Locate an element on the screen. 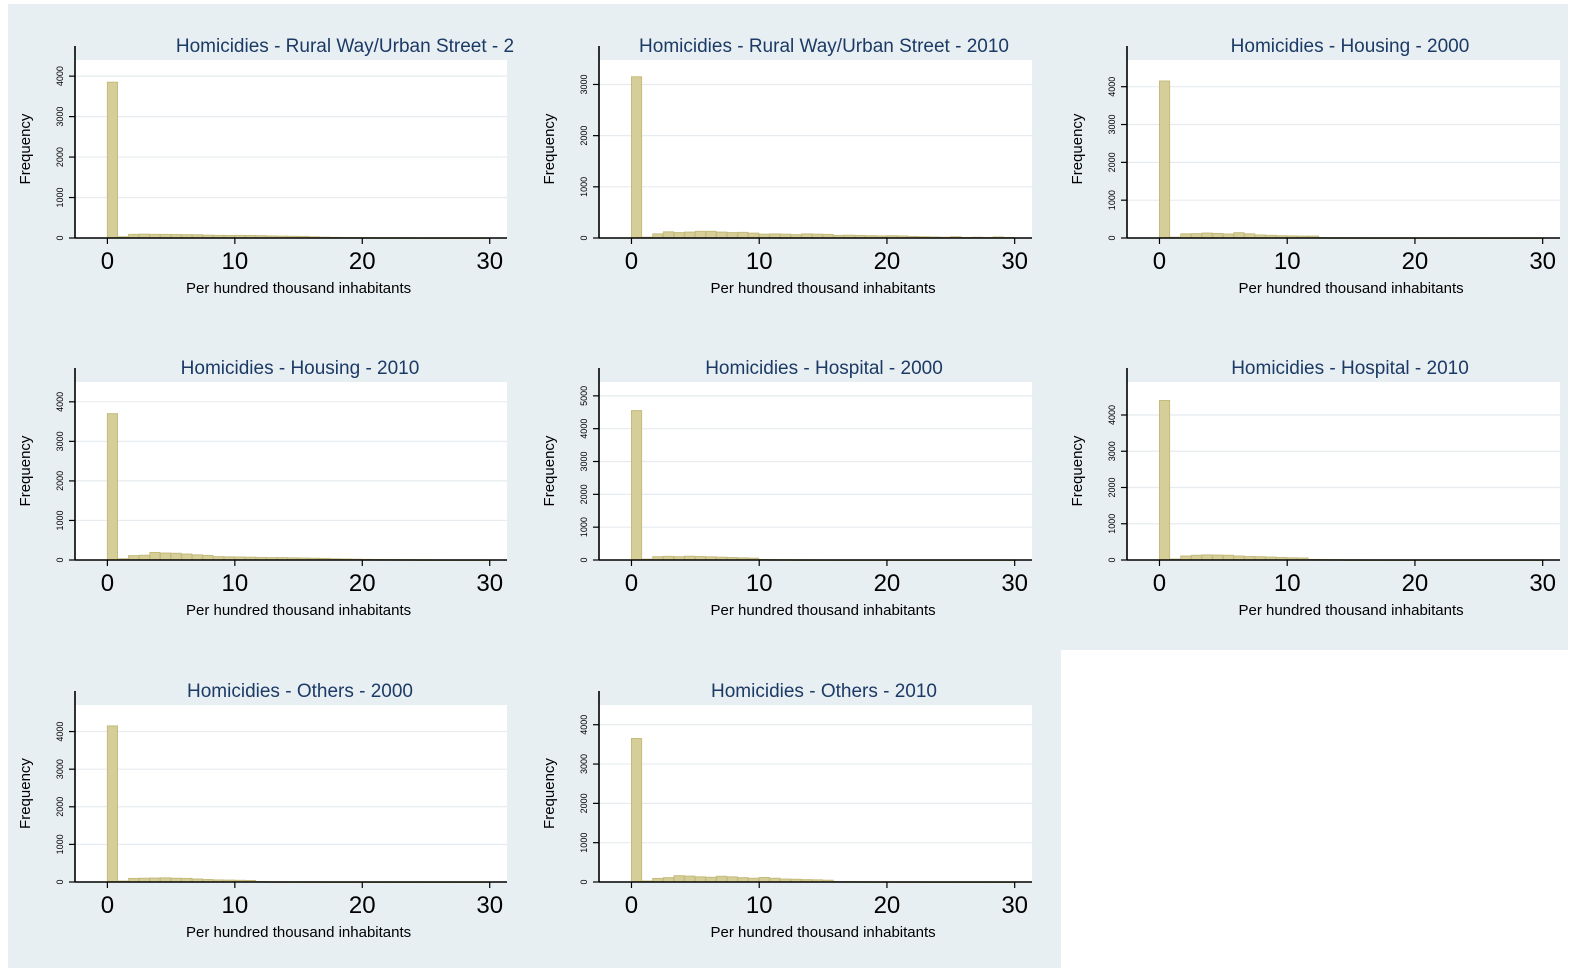  chart-title: Homicidies - Hospital - 2010 is located at coordinates (1350, 368).